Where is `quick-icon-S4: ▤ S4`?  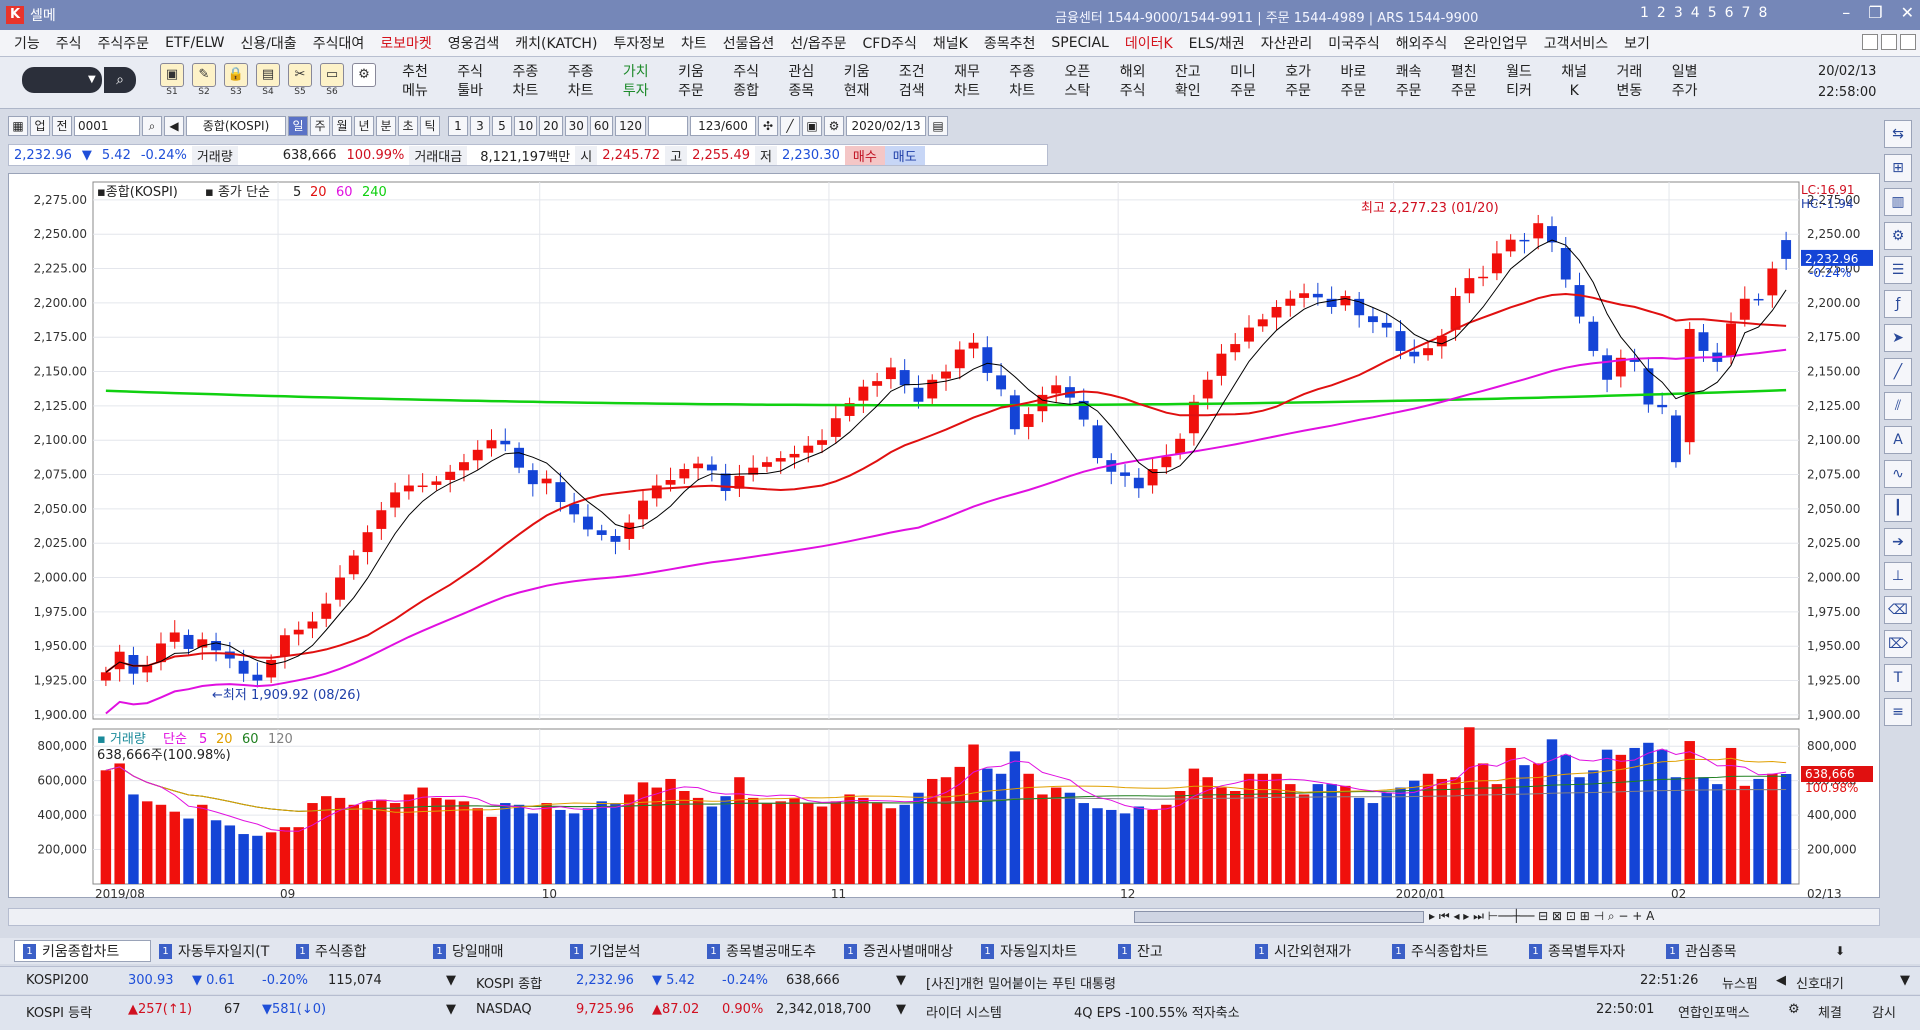 quick-icon-S4: ▤ S4 is located at coordinates (268, 83).